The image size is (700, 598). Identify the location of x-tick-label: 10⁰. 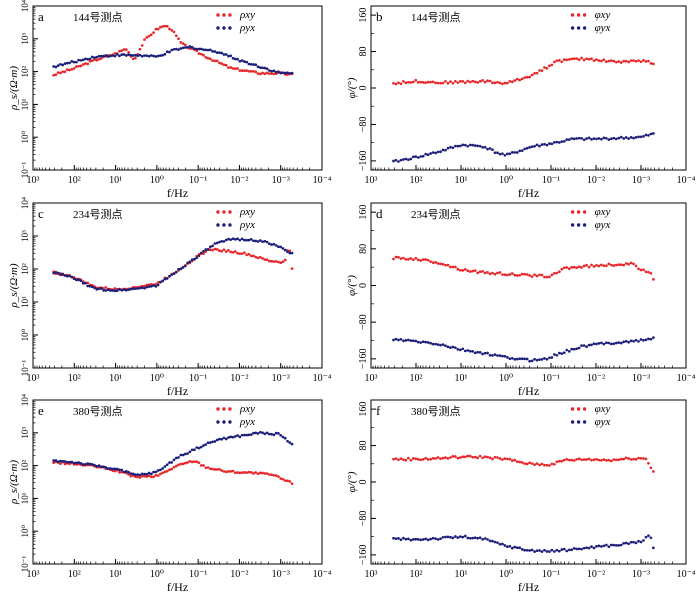
(506, 378).